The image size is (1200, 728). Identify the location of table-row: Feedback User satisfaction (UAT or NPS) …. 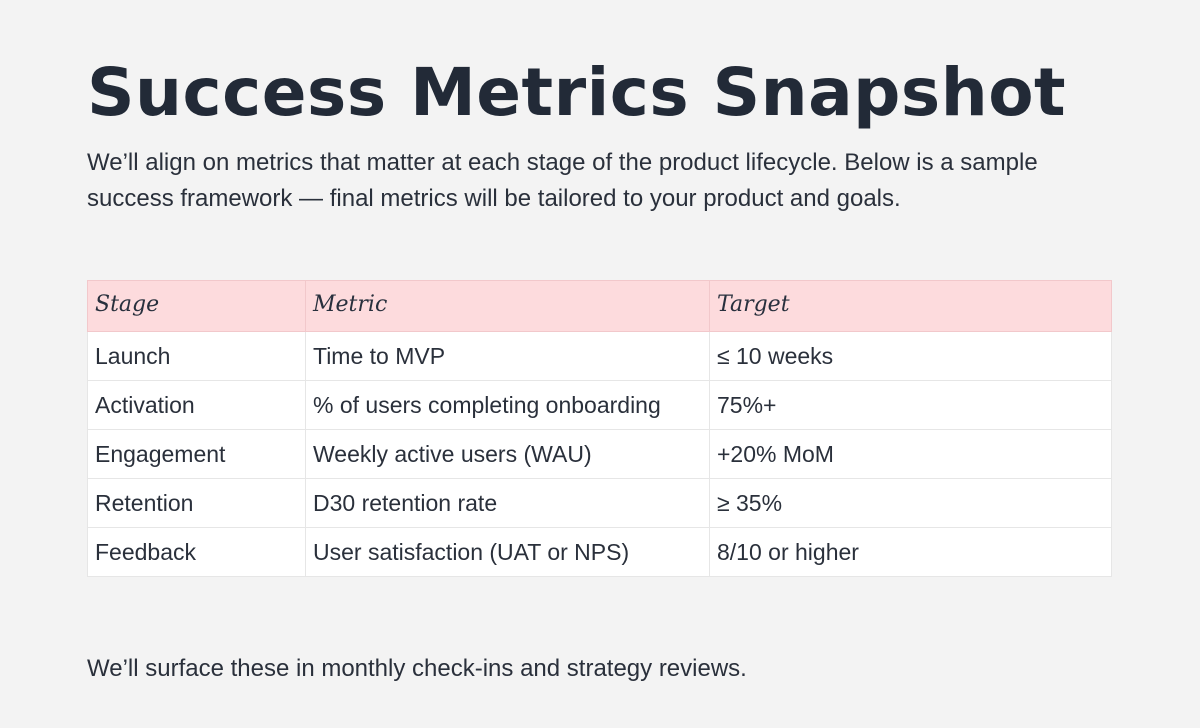
(599, 552).